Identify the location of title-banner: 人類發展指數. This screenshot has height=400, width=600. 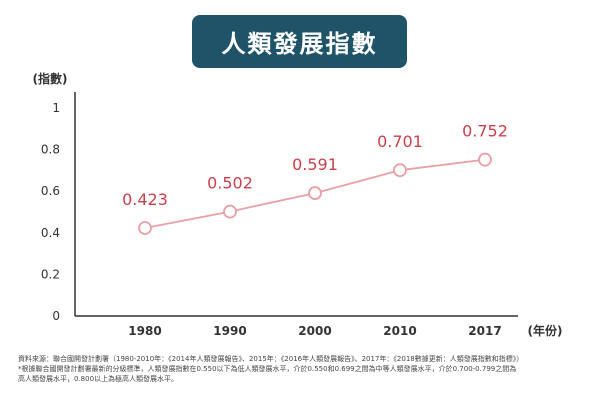
(299, 41).